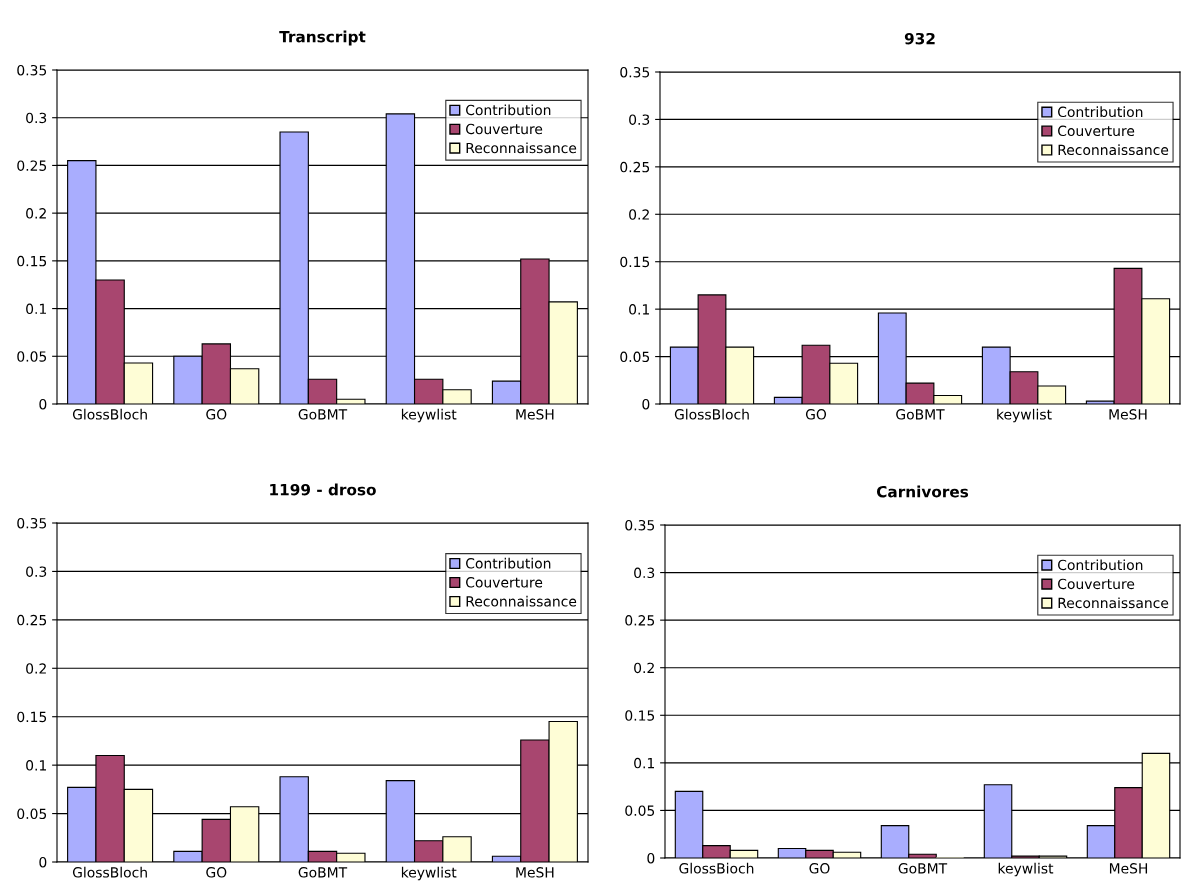 This screenshot has height=892, width=1186. I want to click on chart-title: Carnivores, so click(922, 491).